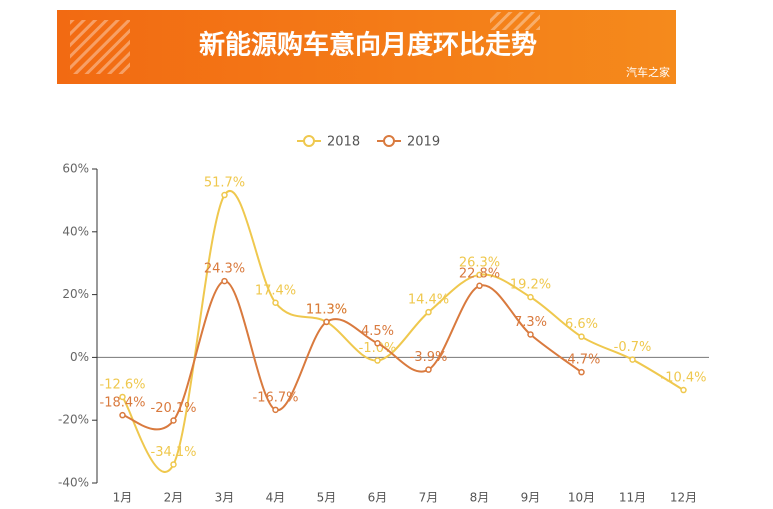 This screenshot has height=509, width=773. Describe the element at coordinates (423, 142) in the screenshot. I see `legend-label: 2019` at that location.